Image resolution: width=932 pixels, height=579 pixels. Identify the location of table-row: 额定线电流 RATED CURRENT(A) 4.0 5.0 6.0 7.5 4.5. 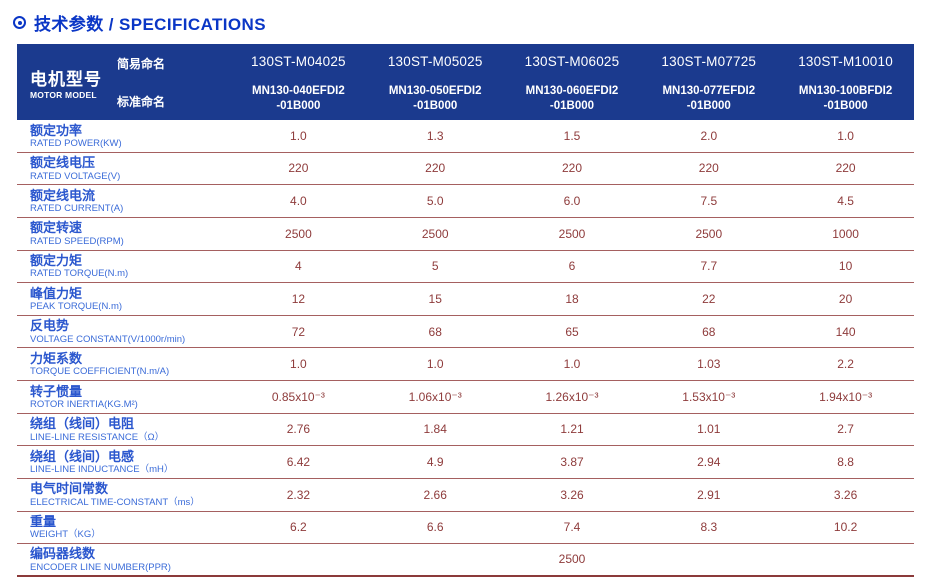
(465, 201).